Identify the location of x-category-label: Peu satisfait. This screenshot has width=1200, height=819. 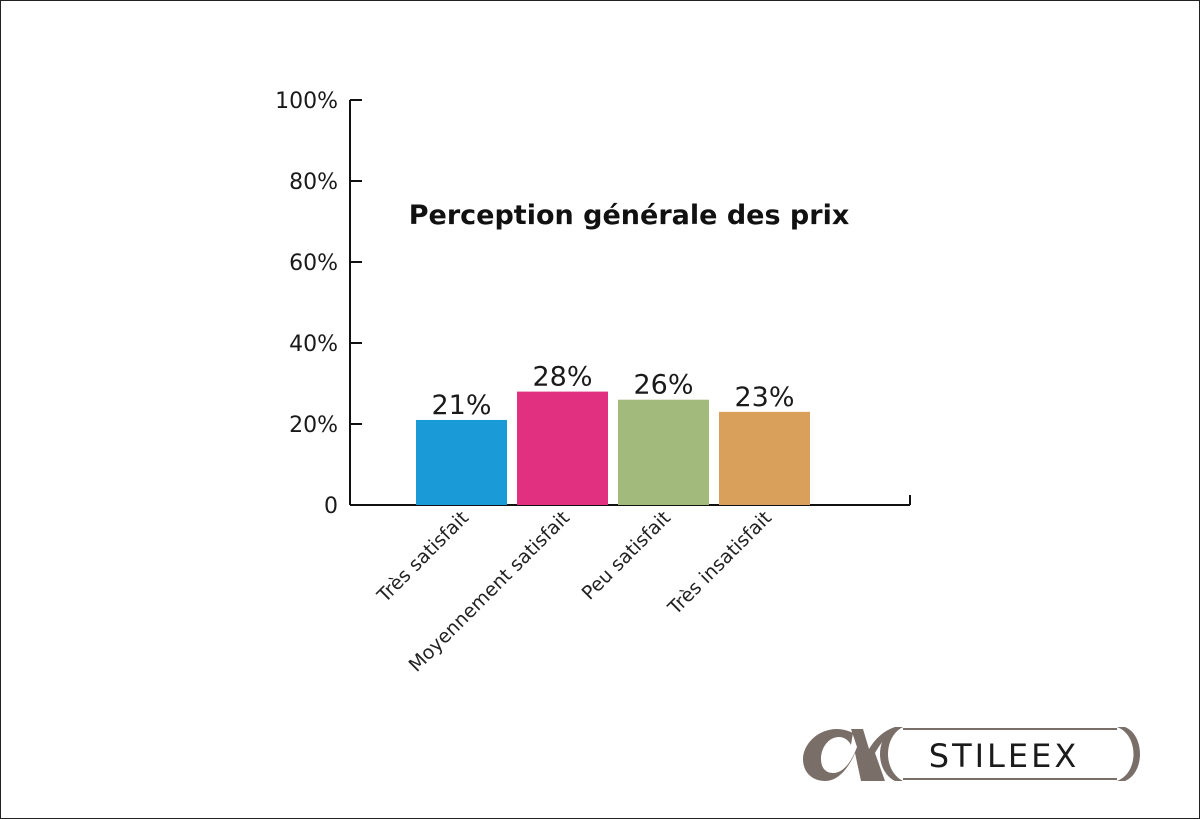
(626, 555).